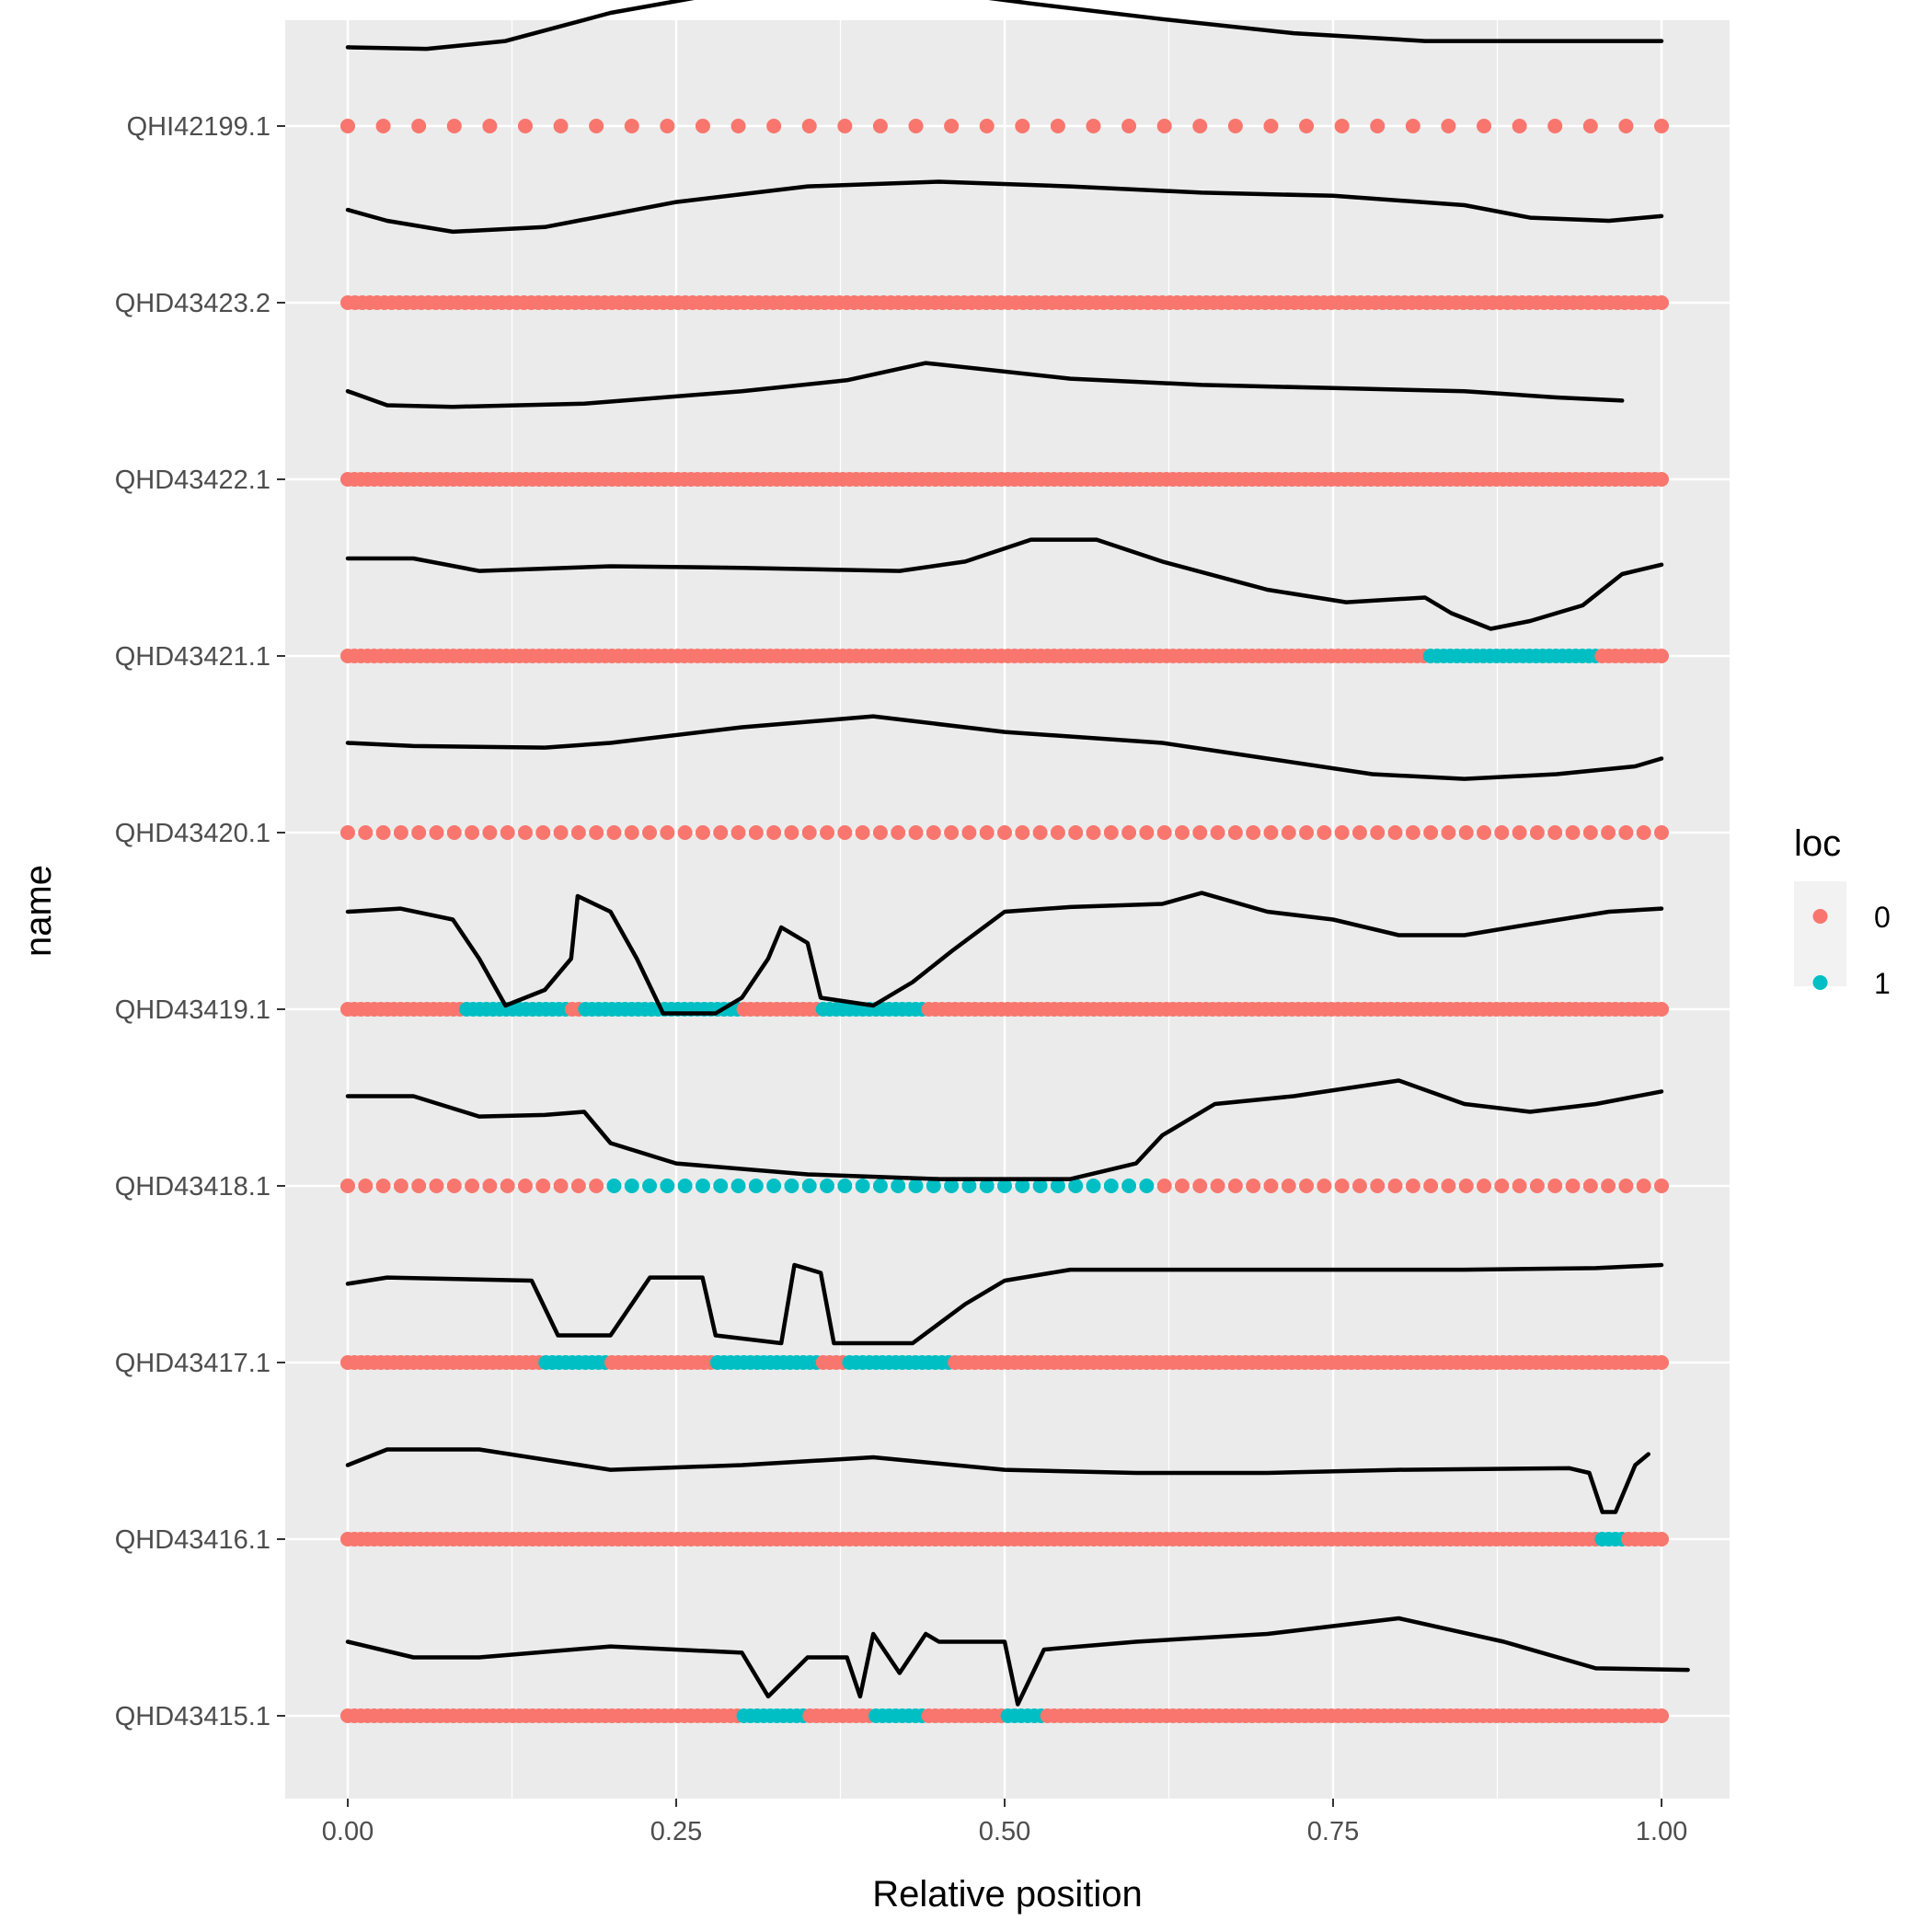 This screenshot has width=1932, height=1932. I want to click on y-tick-label: QHD43417.1, so click(192, 1363).